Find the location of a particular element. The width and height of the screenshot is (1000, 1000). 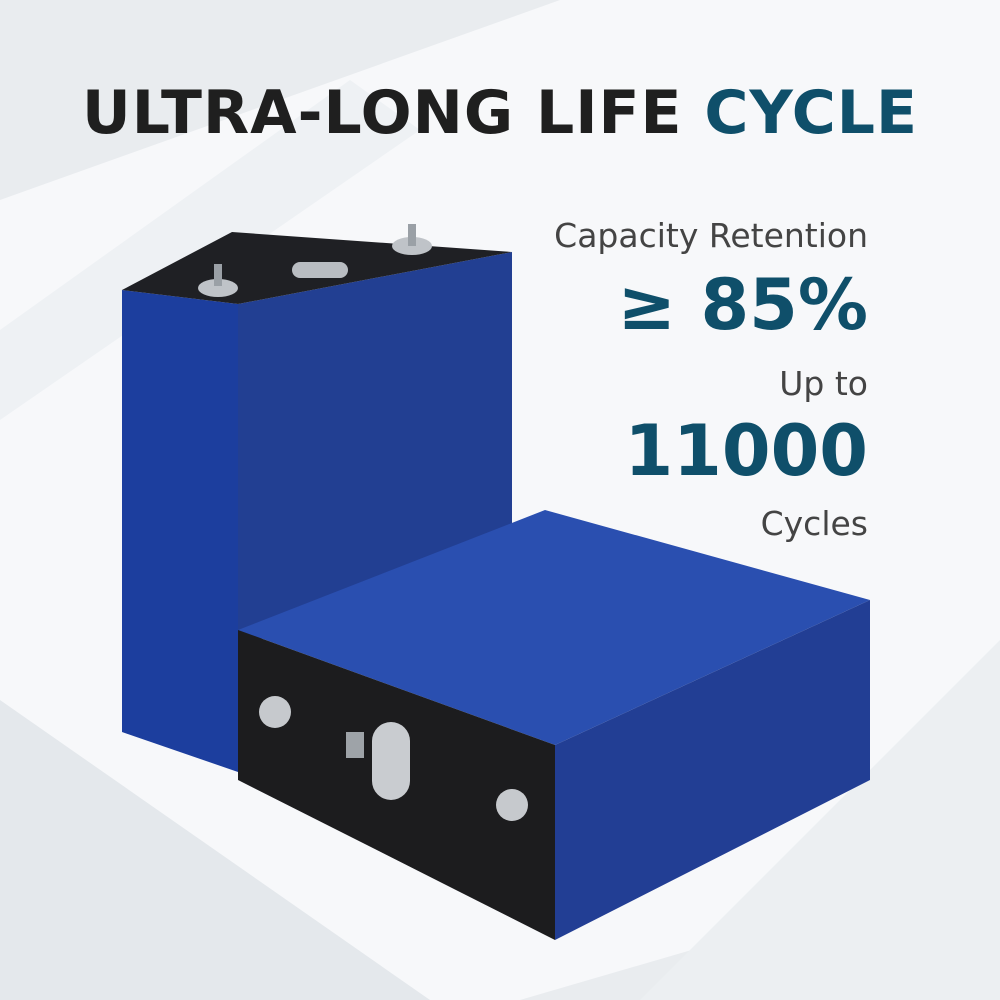

cycles-value: 11000 is located at coordinates (746, 451).